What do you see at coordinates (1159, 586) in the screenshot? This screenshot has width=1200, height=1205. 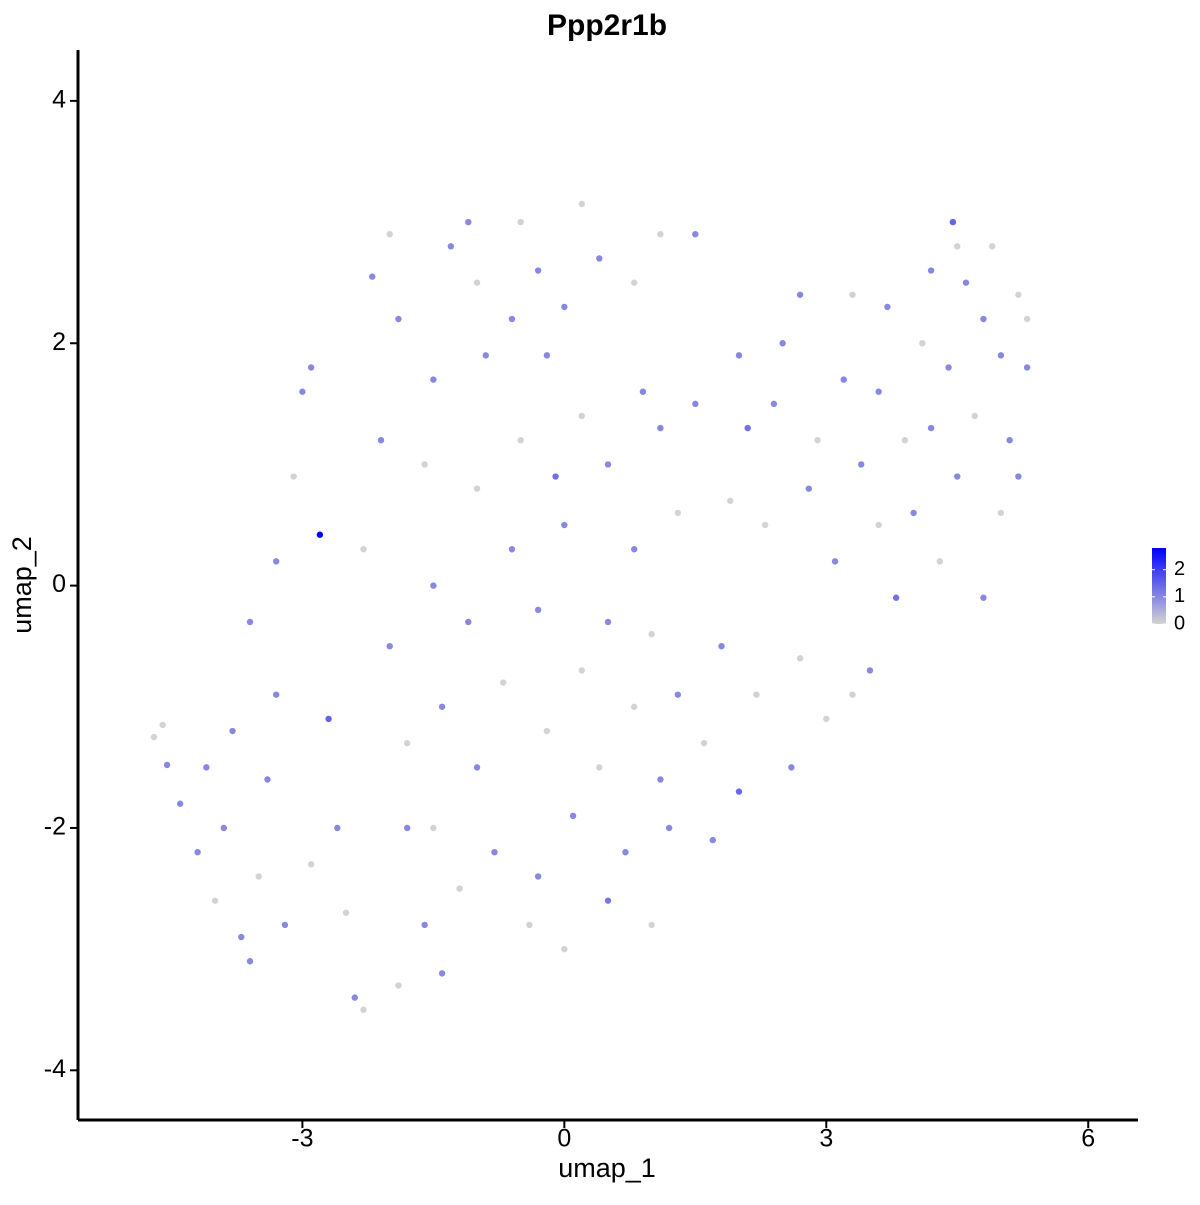 I see `colorbar` at bounding box center [1159, 586].